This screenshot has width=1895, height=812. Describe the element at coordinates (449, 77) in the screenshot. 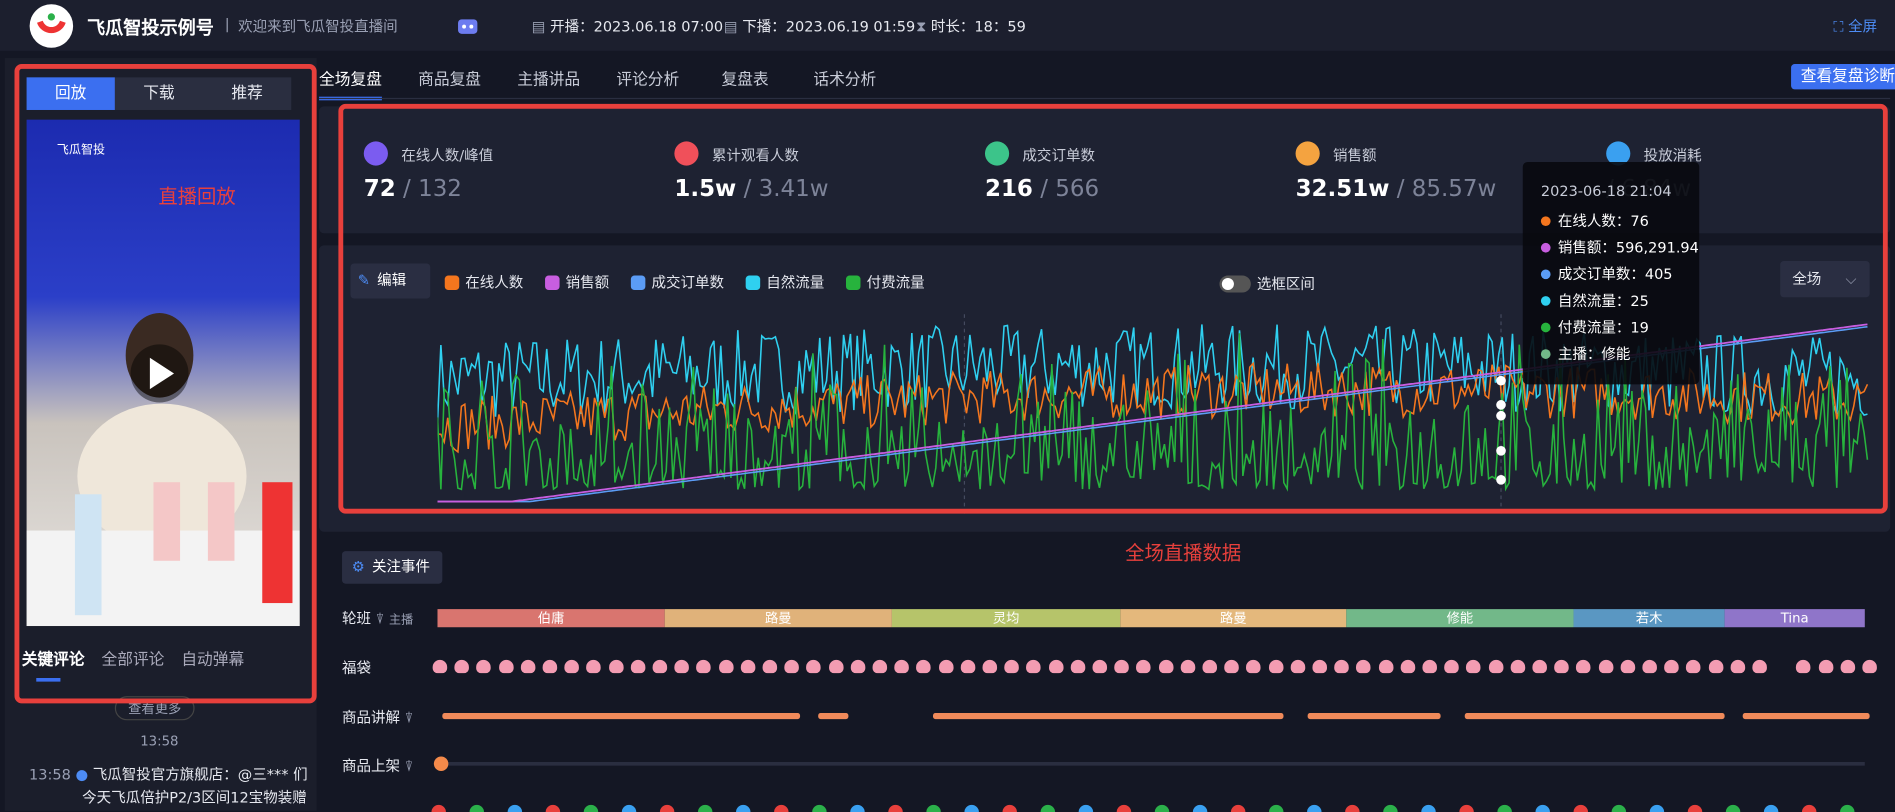

I see `tab: 商品复盘` at that location.